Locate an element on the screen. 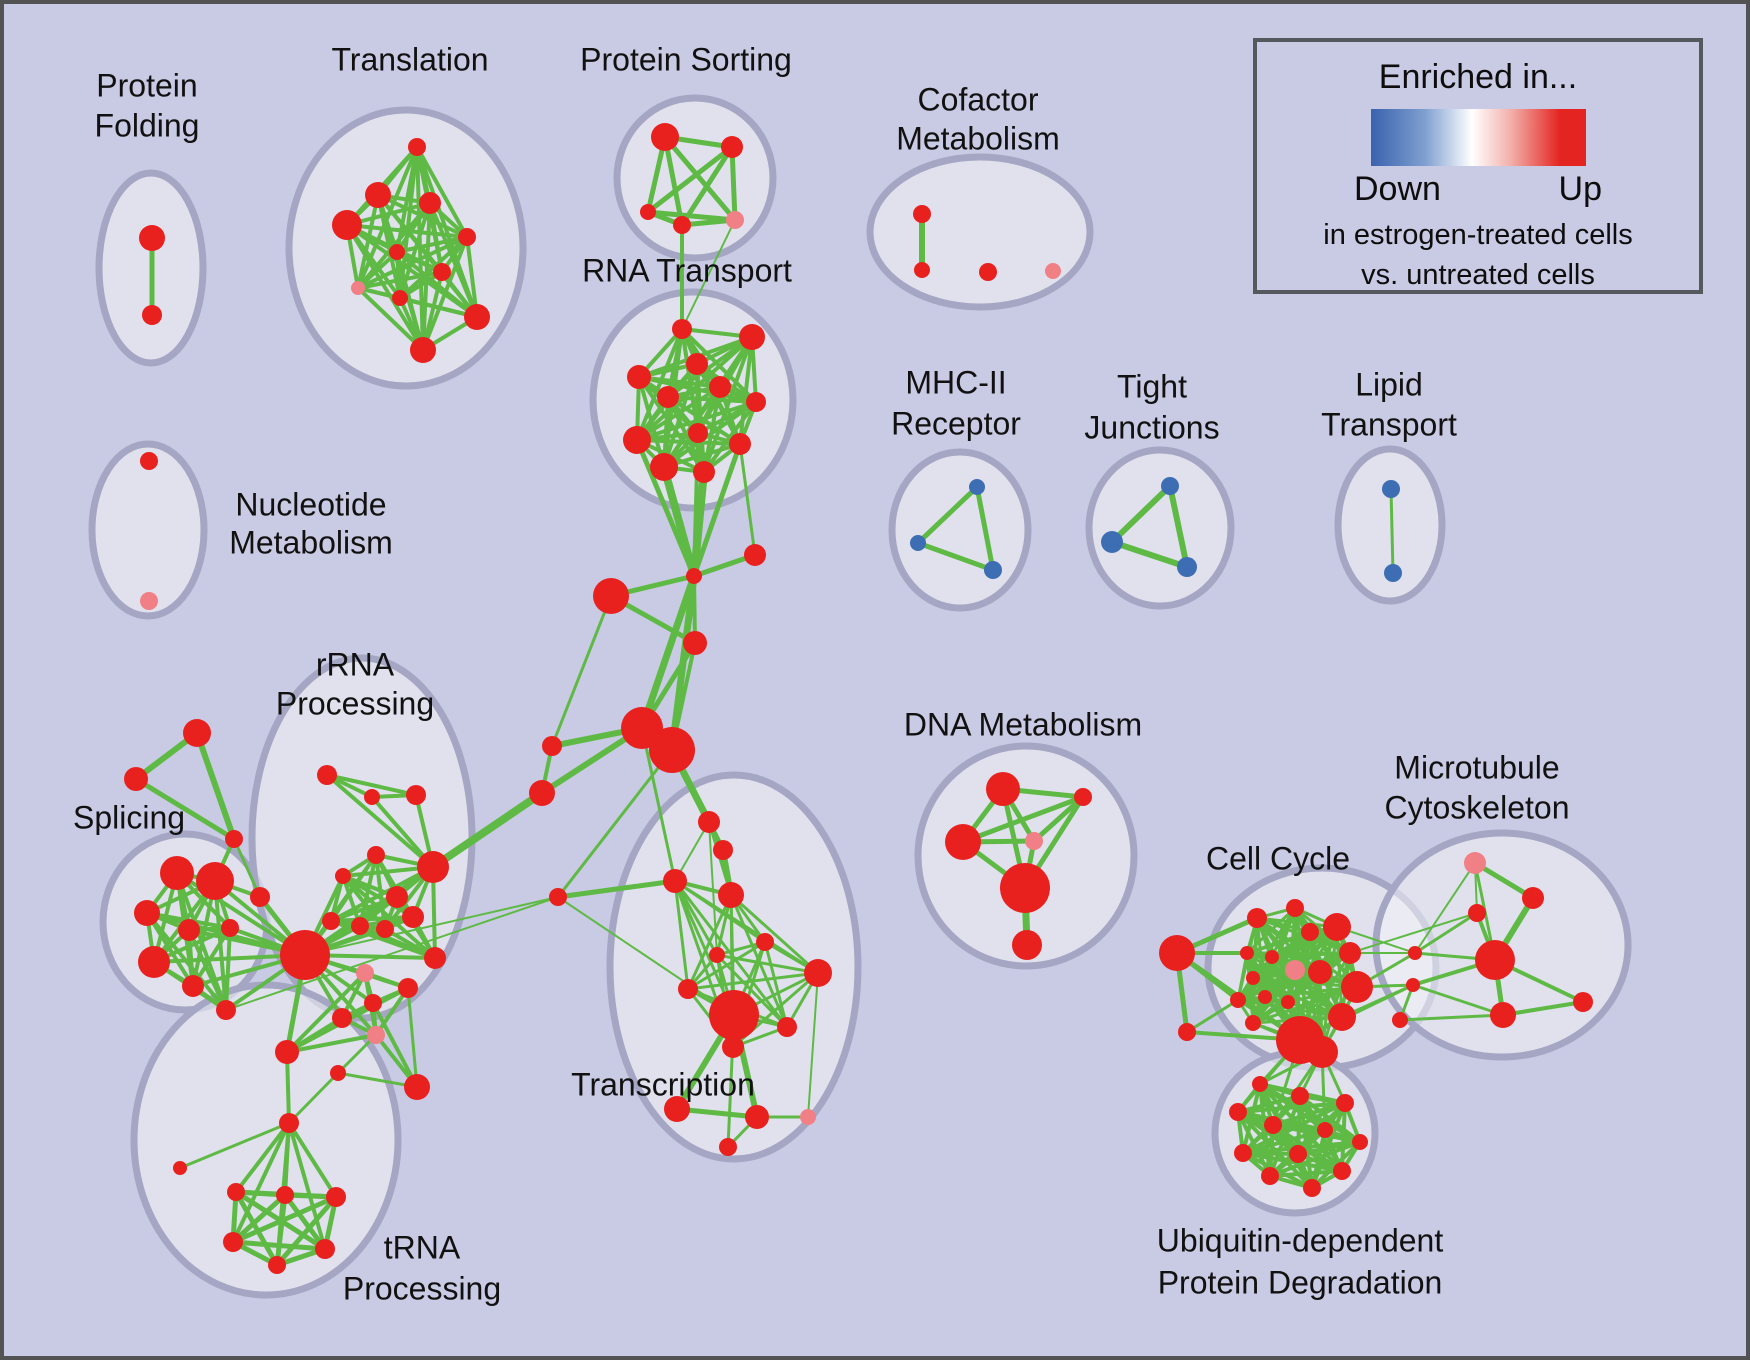 The image size is (1750, 1360). cluster-label-mhc-ii-receptor: MHC-II is located at coordinates (955, 382).